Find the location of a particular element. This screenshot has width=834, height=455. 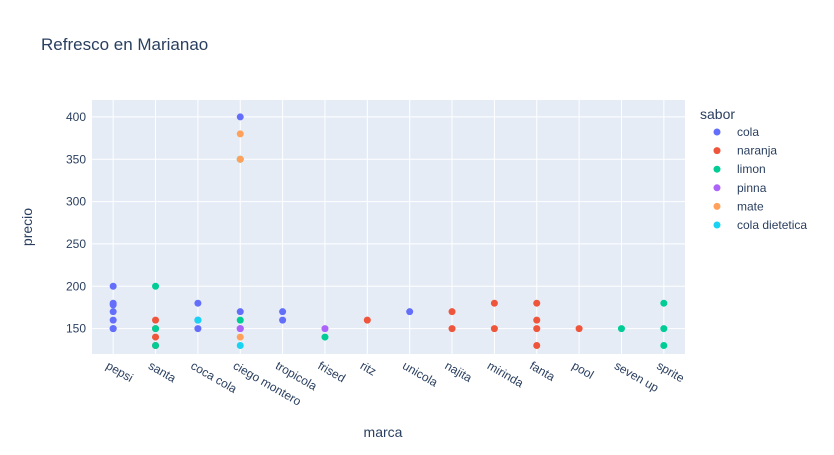

legend-entry: cola dietetica is located at coordinates (772, 225).